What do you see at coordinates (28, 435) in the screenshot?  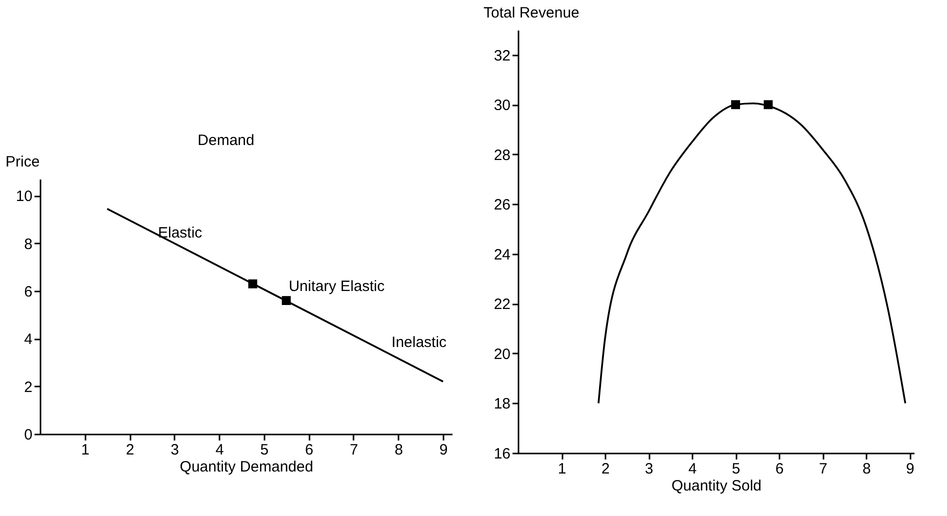 I see `y-tick-label: 0` at bounding box center [28, 435].